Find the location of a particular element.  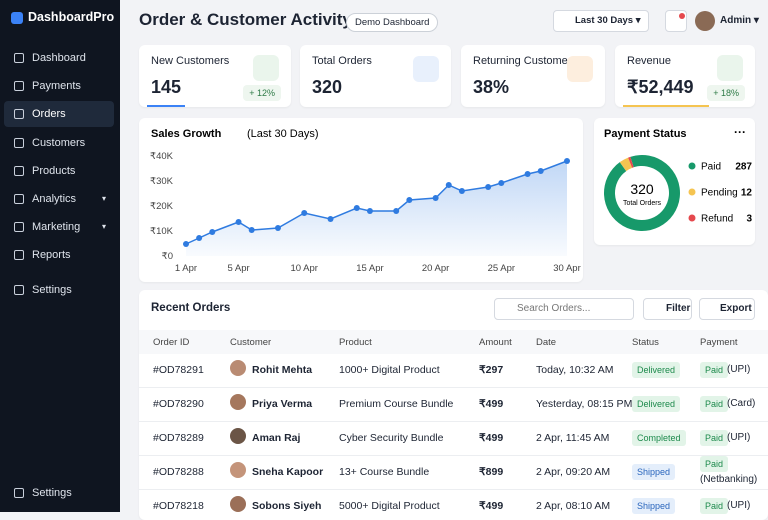

nav-item: Dashboard is located at coordinates (59, 58).